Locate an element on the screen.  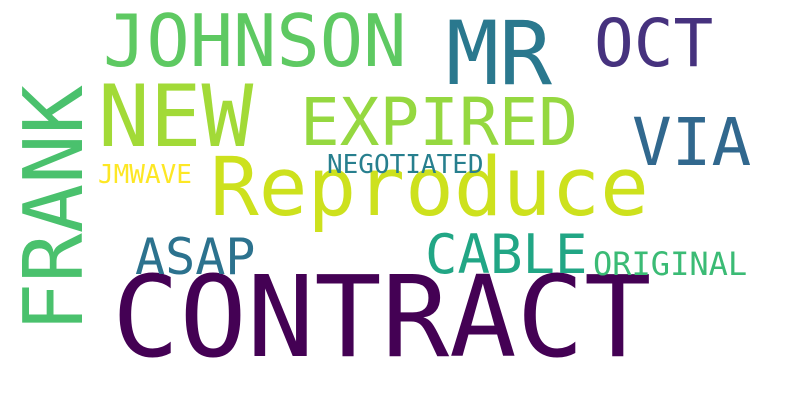
word-via: VIA is located at coordinates (692, 142).